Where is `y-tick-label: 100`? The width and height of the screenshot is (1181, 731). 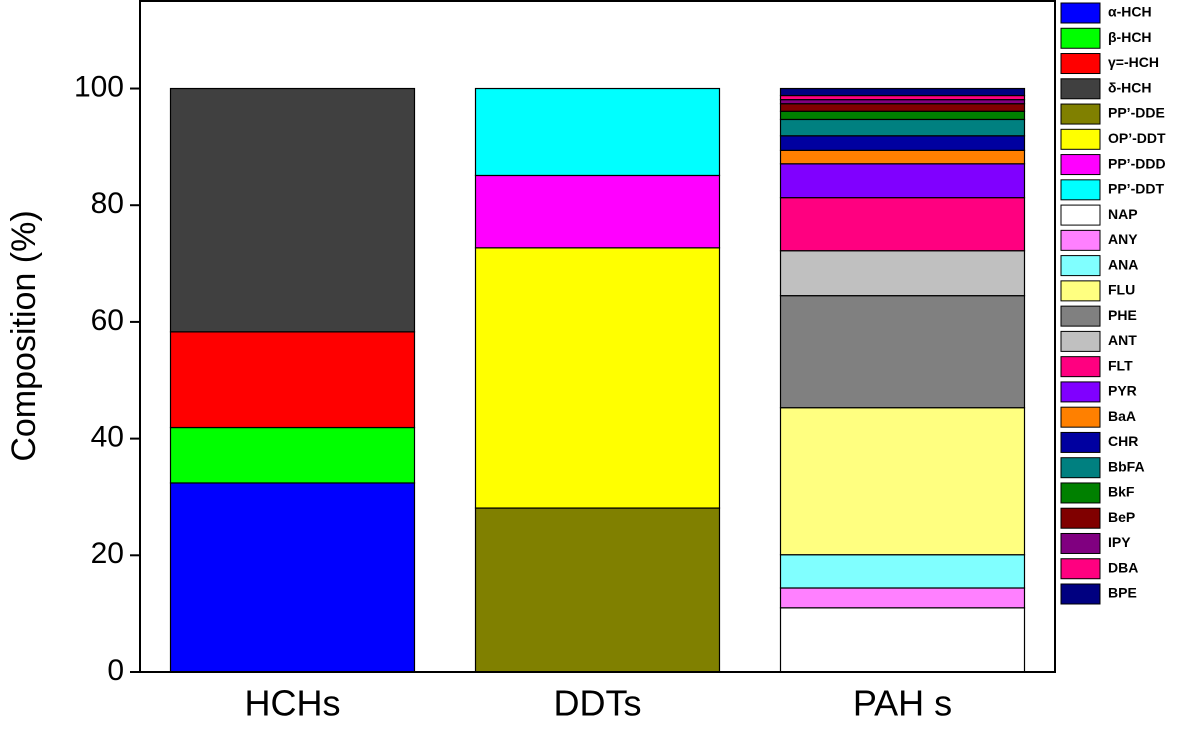
y-tick-label: 100 is located at coordinates (99, 86).